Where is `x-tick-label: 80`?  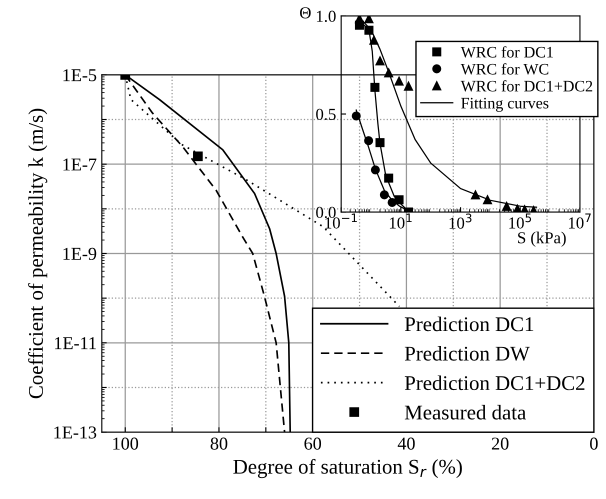
x-tick-label: 80 is located at coordinates (219, 444).